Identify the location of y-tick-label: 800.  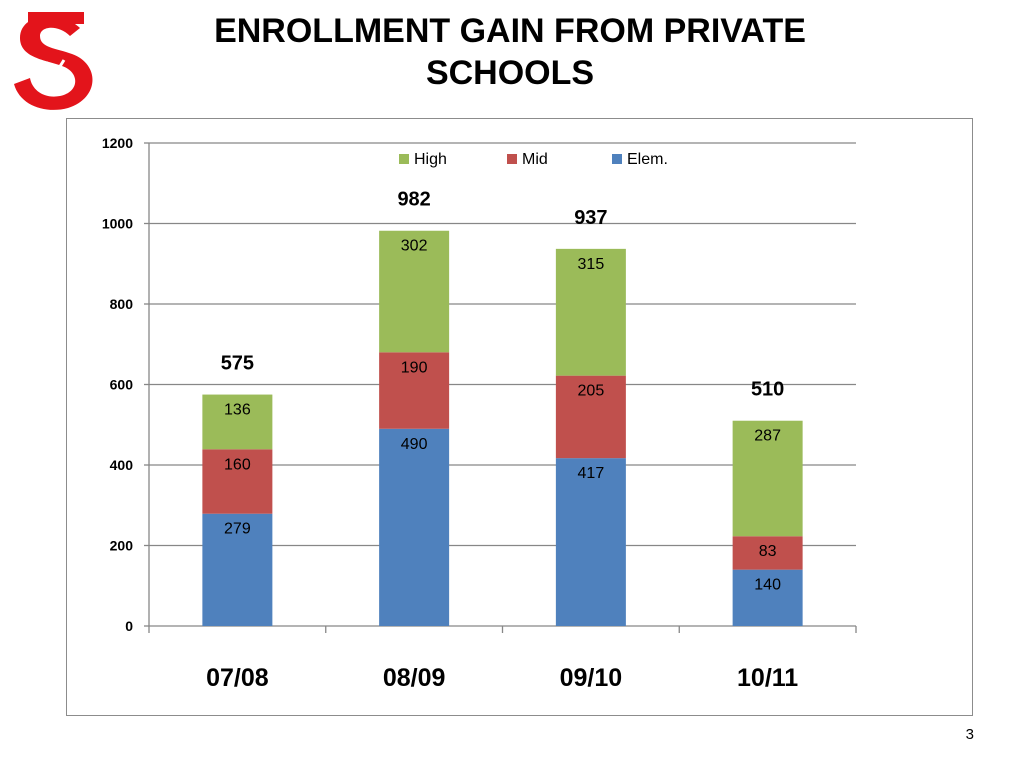
(122, 304).